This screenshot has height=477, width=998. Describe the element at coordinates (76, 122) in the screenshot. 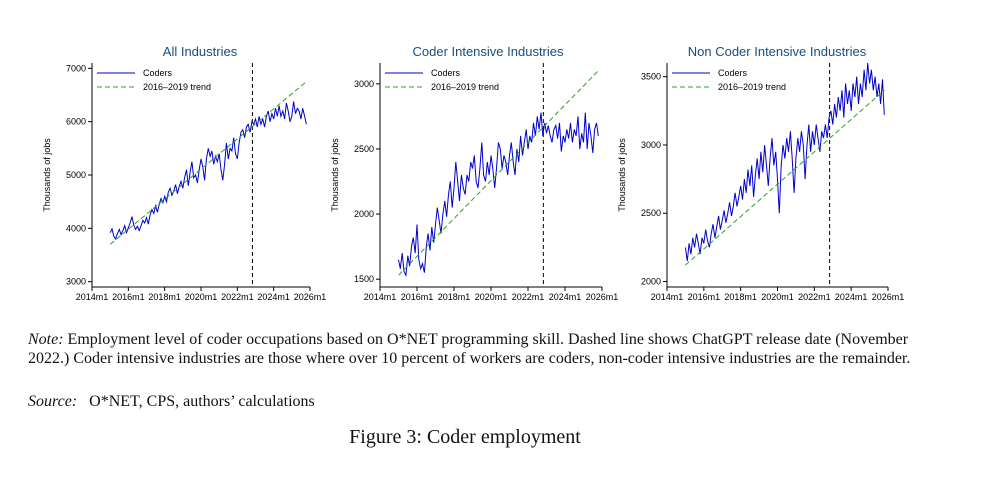

I see `y-tick-label: 6000` at that location.